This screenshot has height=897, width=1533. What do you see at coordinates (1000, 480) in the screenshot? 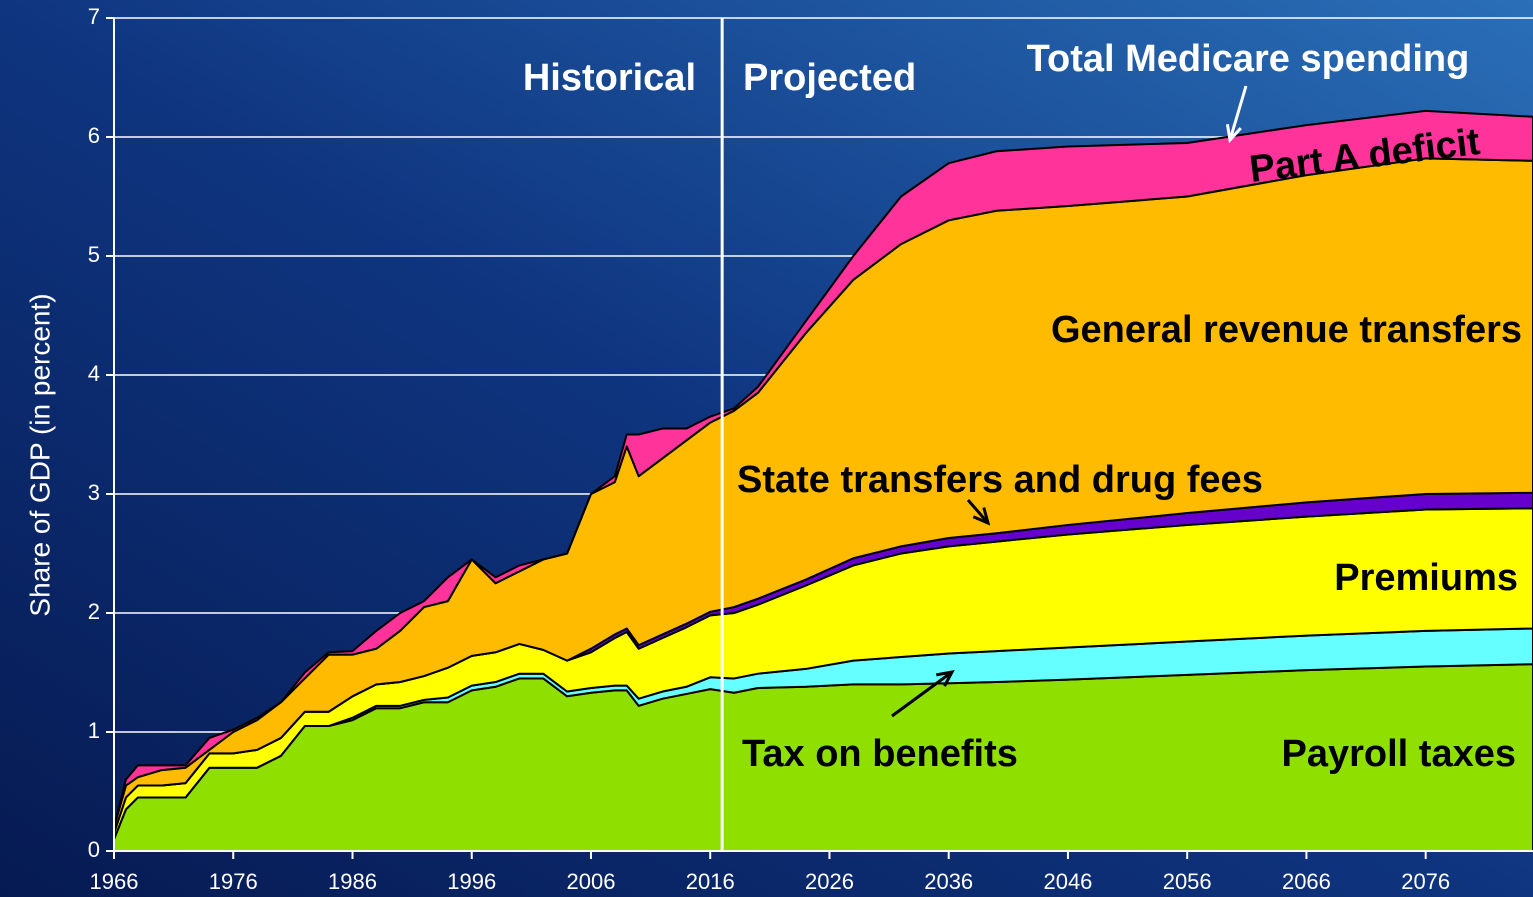
I see `series-label: State transfers and drug fees` at bounding box center [1000, 480].